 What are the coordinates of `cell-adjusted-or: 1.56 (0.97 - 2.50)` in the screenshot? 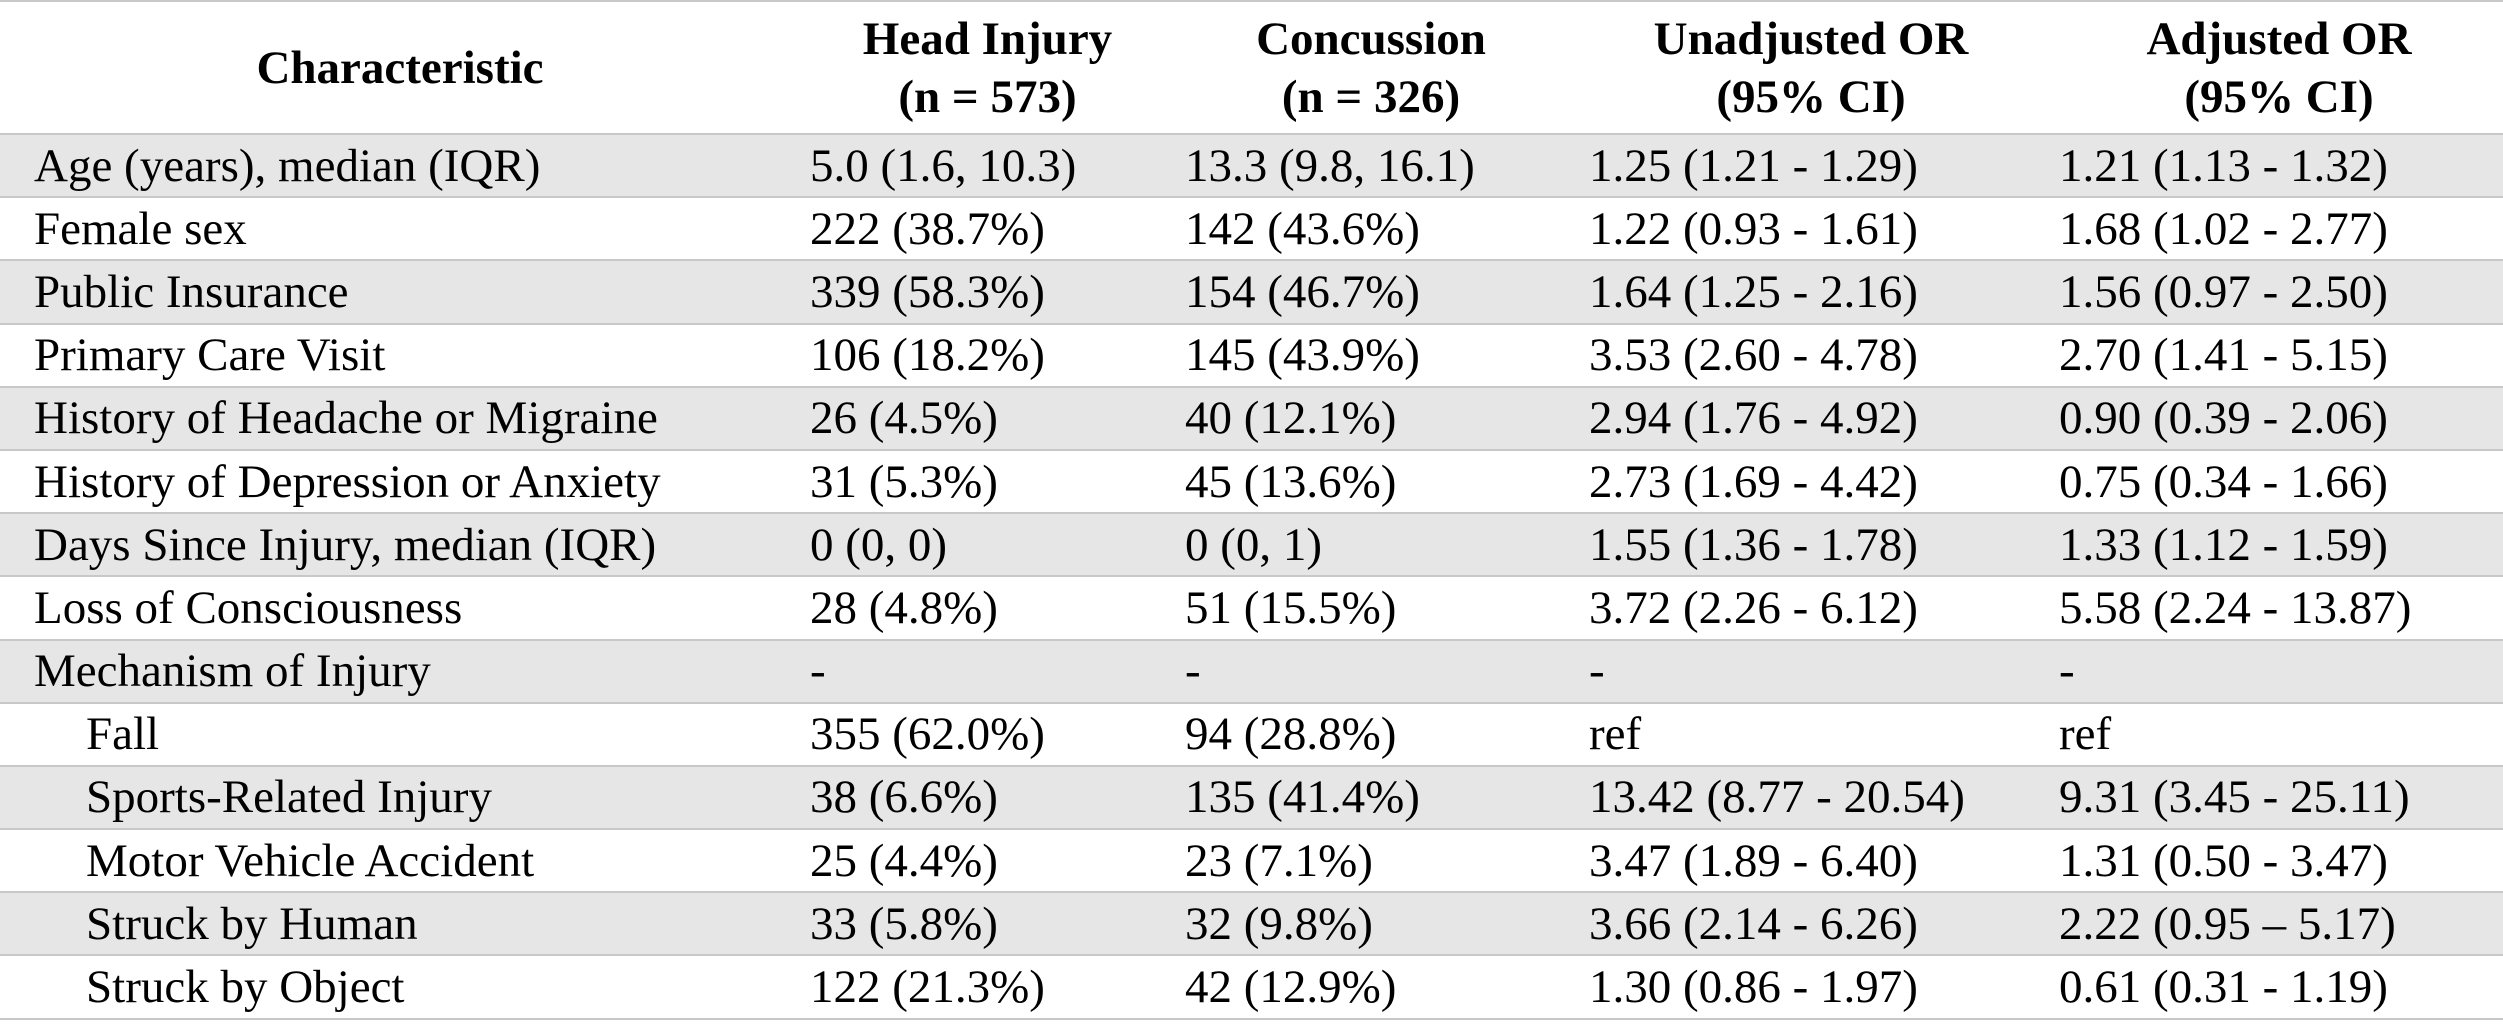 It's located at (2279, 291).